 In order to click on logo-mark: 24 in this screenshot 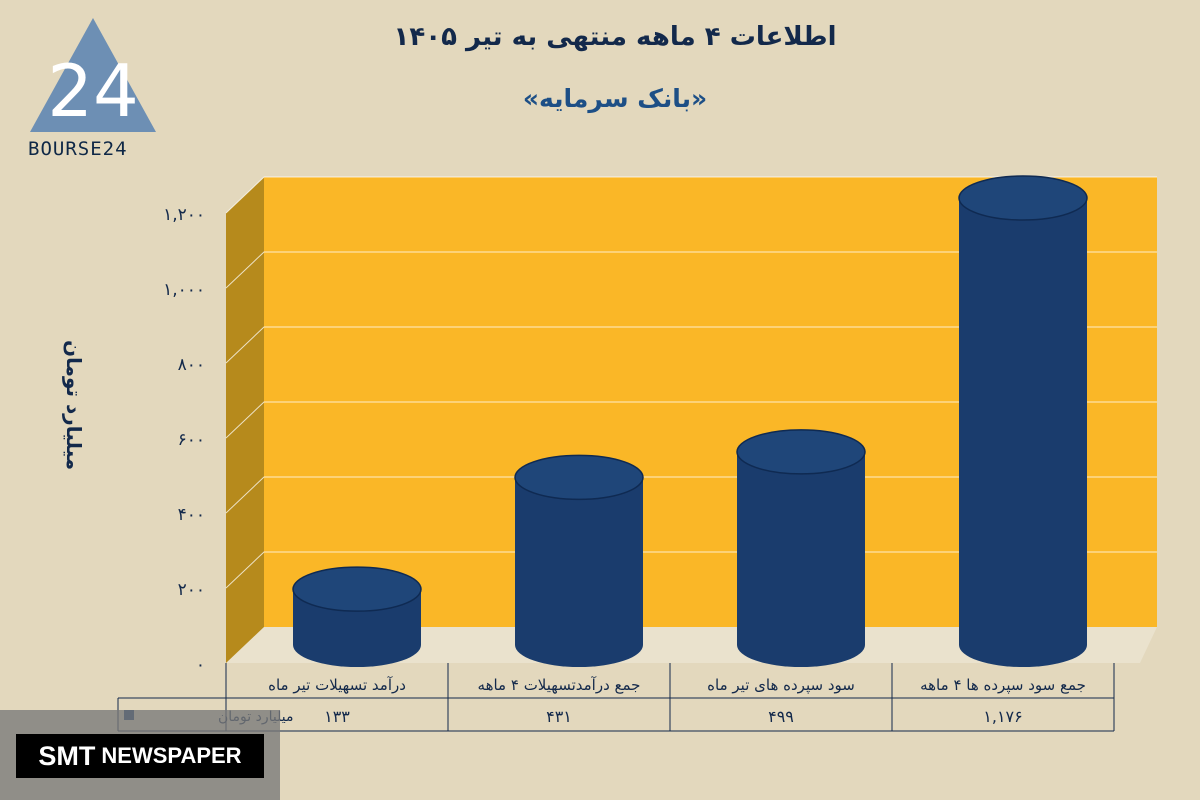, I will do `click(93, 91)`.